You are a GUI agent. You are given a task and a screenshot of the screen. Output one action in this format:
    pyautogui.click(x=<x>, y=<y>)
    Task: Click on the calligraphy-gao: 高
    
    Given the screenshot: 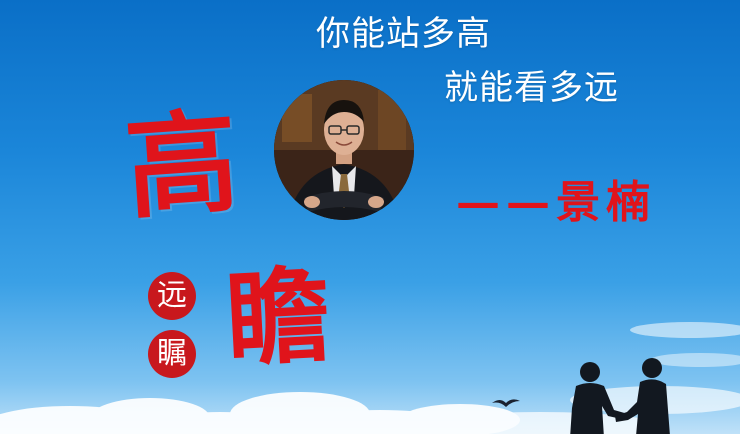 What is the action you would take?
    pyautogui.click(x=182, y=165)
    